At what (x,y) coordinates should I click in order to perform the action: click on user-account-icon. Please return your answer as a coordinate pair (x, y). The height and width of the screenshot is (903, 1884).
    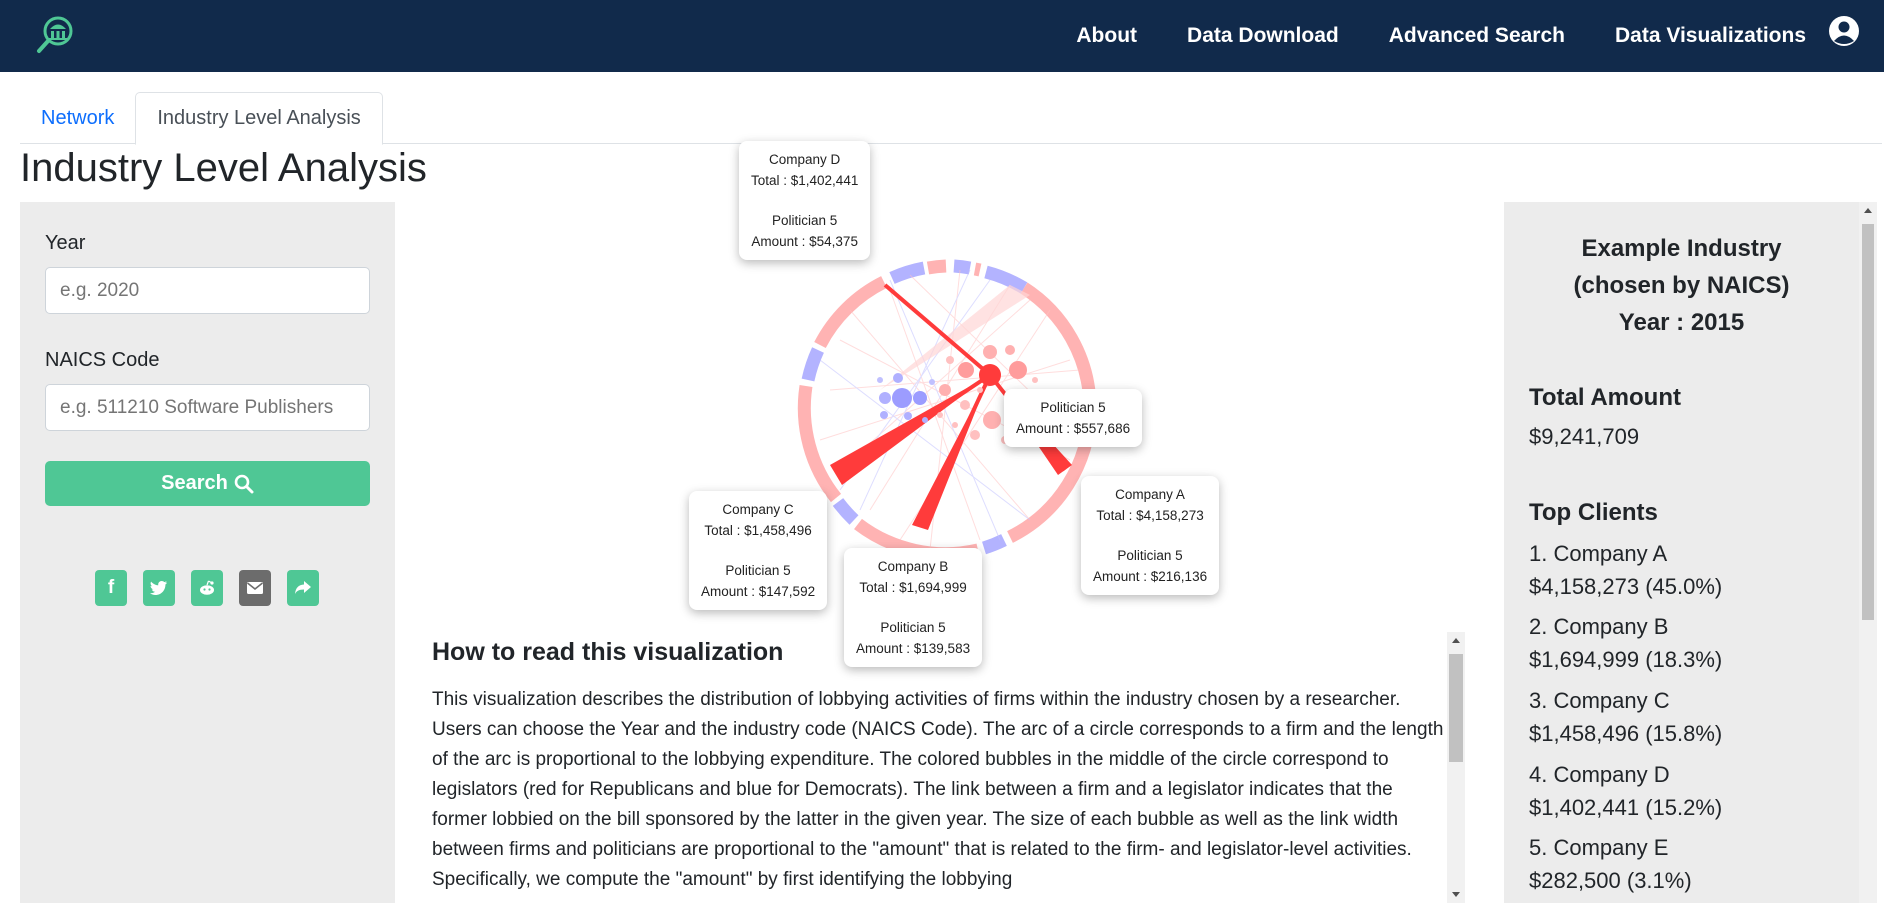
    Looking at the image, I should click on (1844, 31).